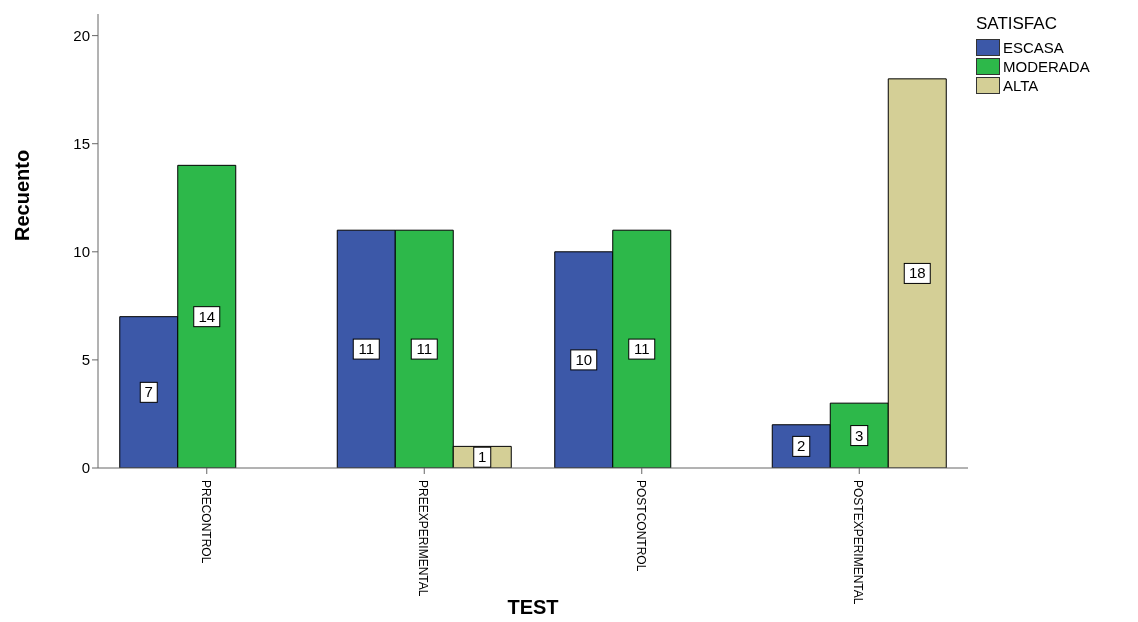 The width and height of the screenshot is (1138, 622). I want to click on data-label: 14, so click(207, 316).